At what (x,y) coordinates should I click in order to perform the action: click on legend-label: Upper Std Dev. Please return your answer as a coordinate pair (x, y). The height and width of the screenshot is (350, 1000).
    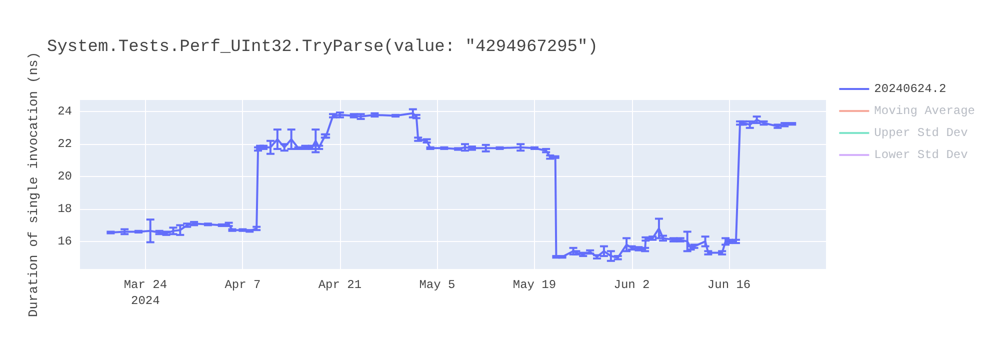
    Looking at the image, I should click on (921, 133).